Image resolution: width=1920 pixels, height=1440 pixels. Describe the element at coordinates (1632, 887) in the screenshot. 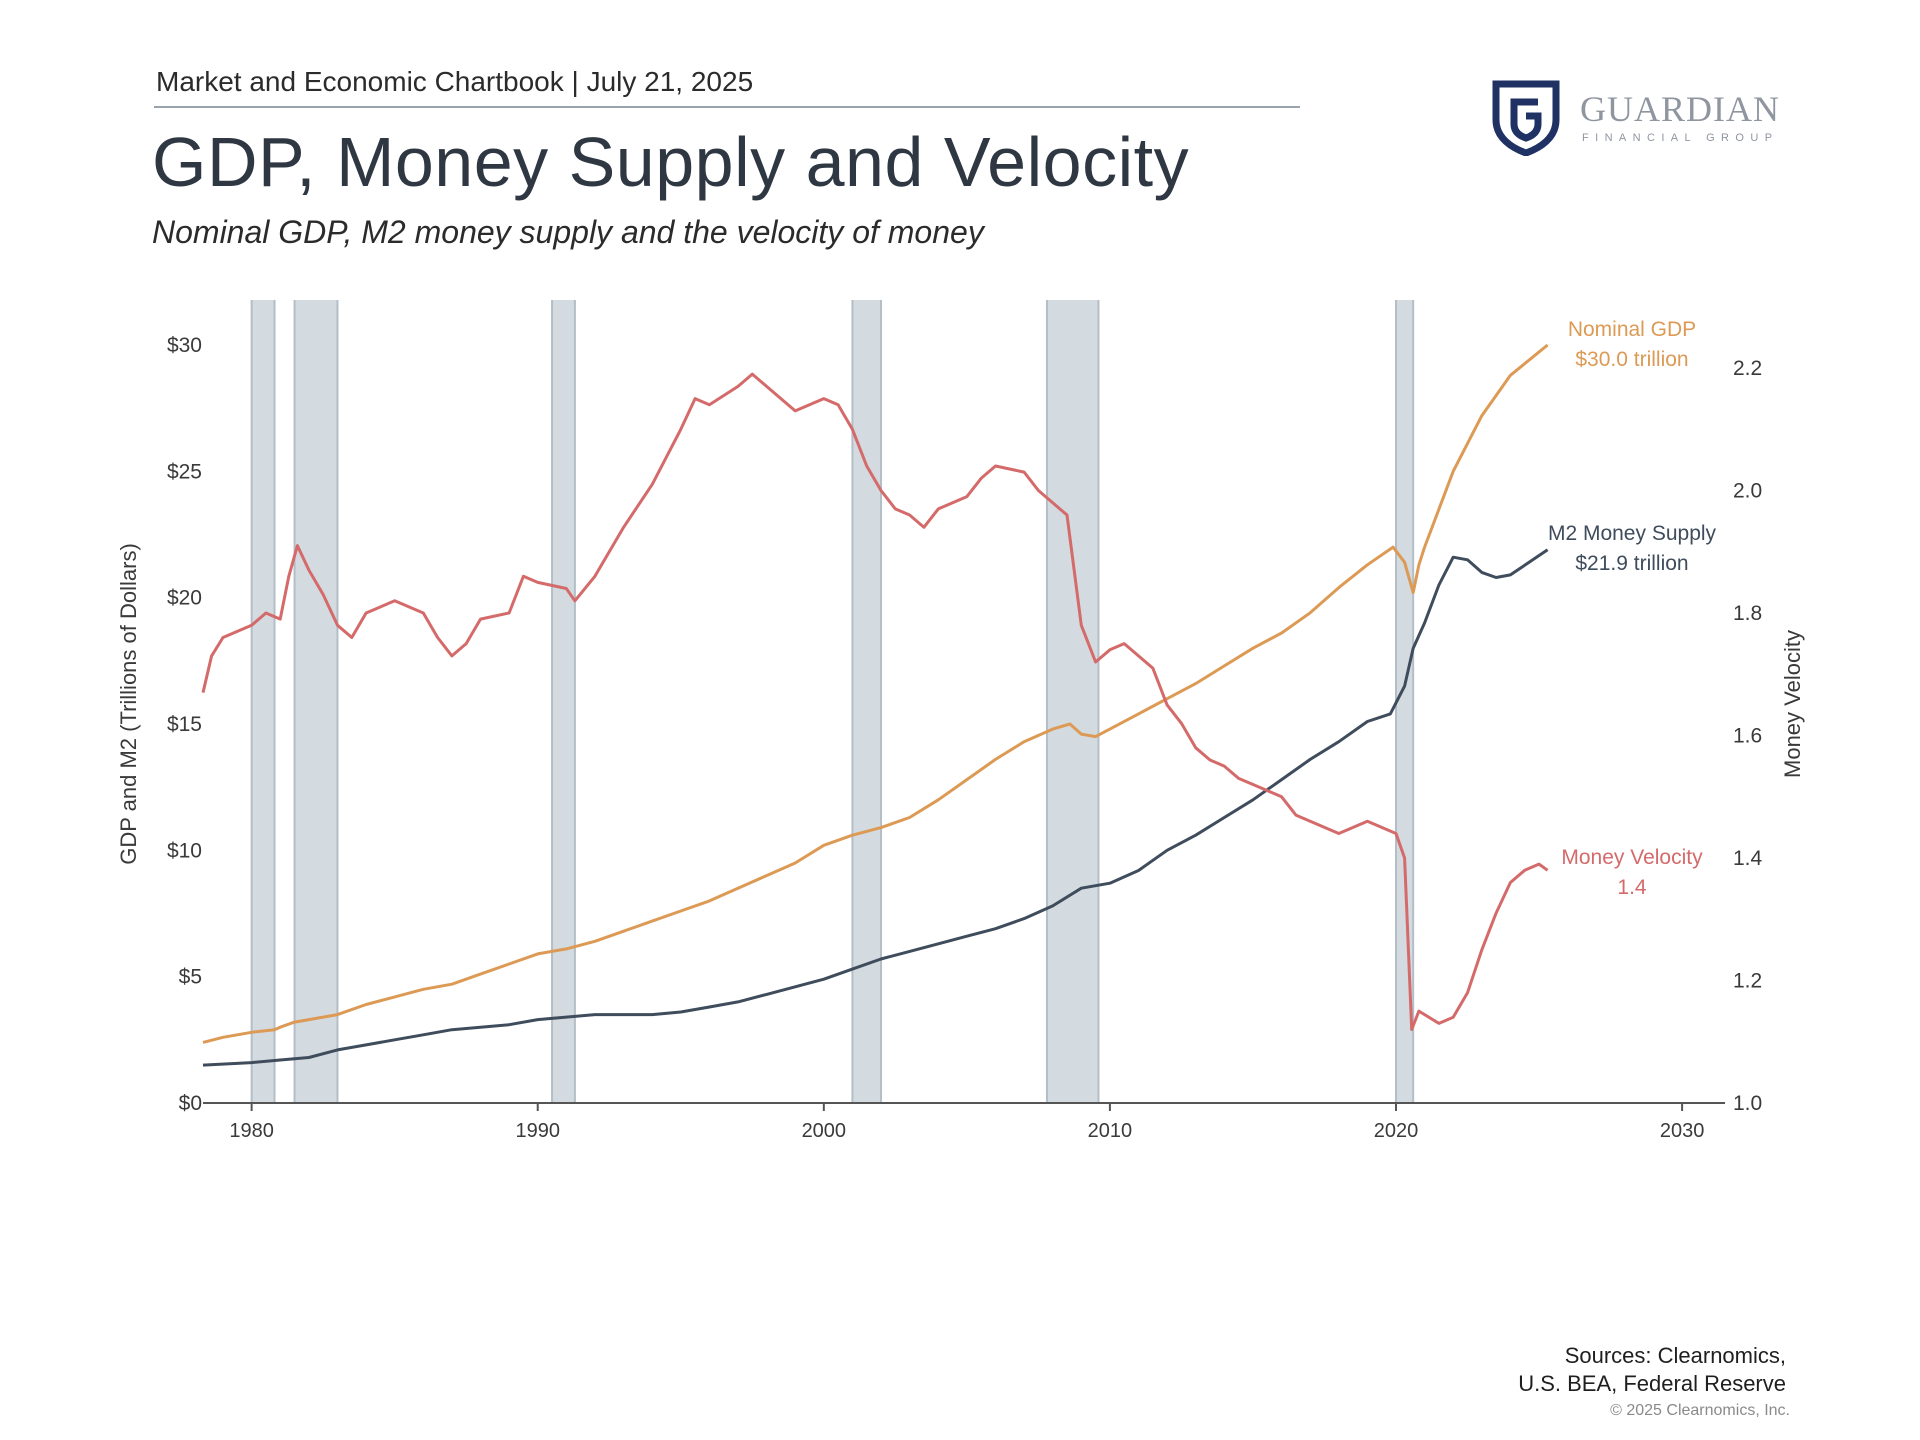

I see `velocity-series-label: 1.4` at that location.